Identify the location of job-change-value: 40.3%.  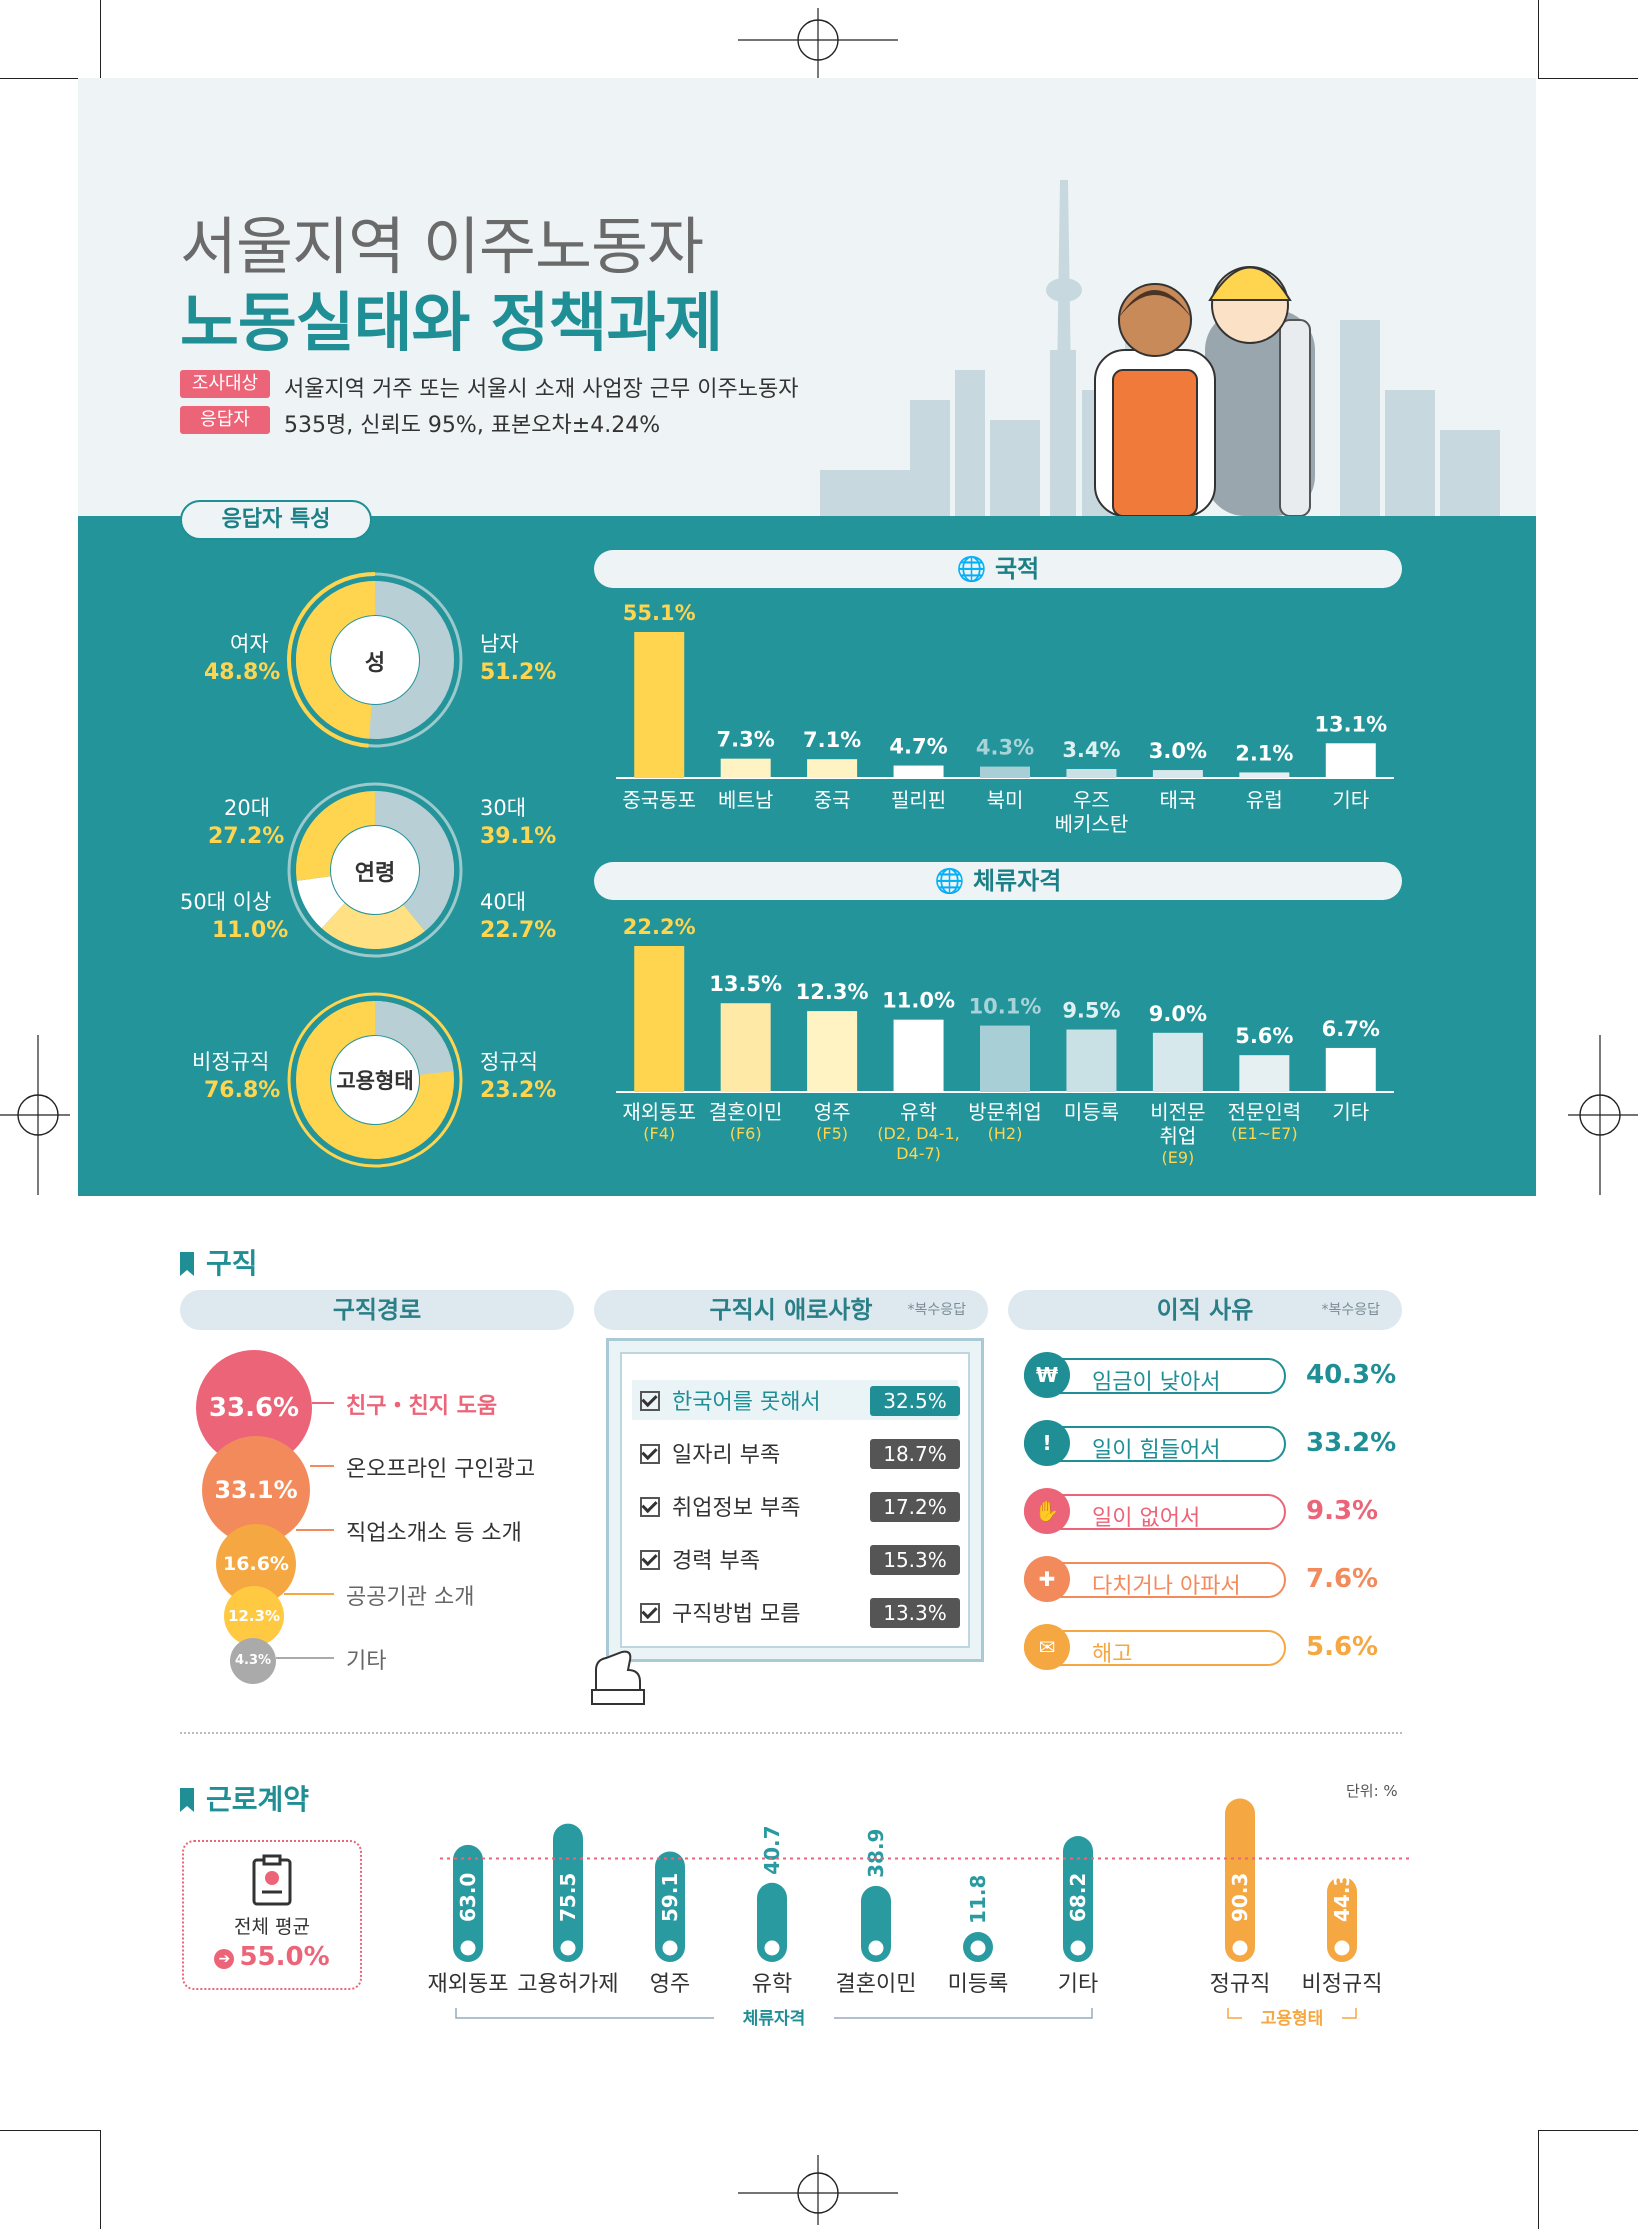
(1351, 1375).